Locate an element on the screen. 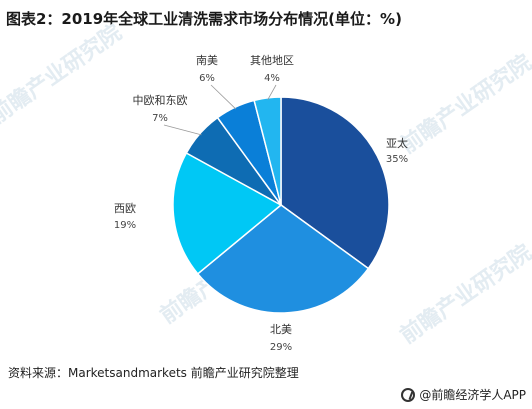  brand-text: @前瞻经济学人APP is located at coordinates (472, 395).